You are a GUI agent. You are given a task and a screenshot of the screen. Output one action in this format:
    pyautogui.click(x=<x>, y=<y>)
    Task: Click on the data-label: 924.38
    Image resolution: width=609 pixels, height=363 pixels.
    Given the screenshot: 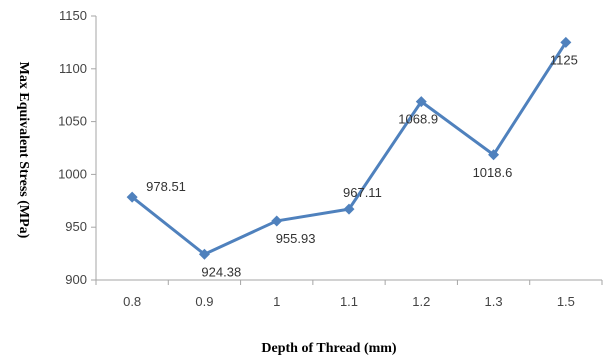 What is the action you would take?
    pyautogui.click(x=221, y=271)
    